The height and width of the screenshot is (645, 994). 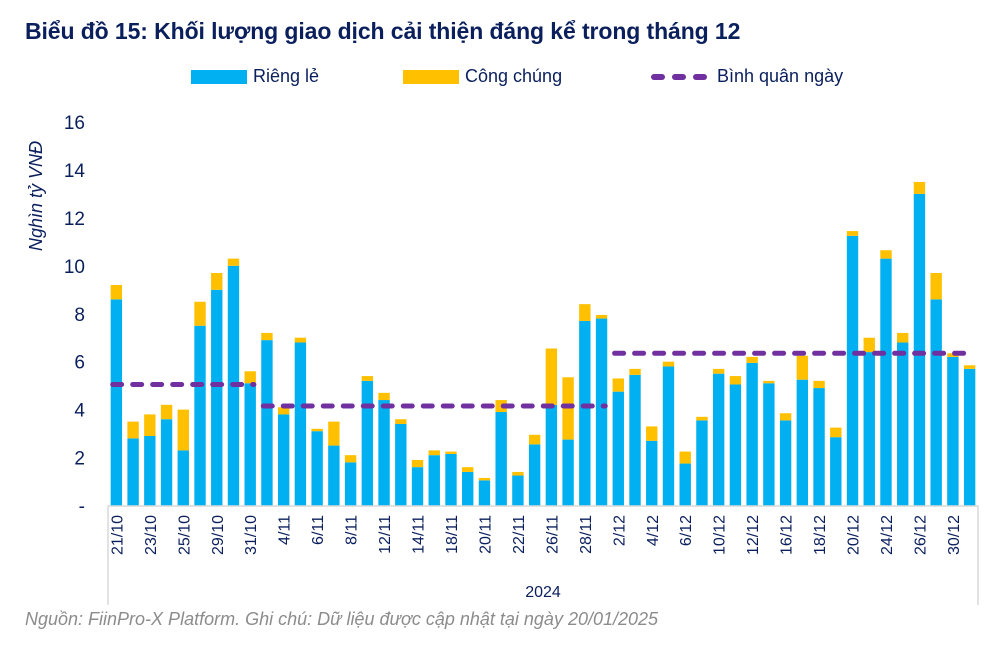 I want to click on legend-item-rieng-le: Riêng lẻ, so click(x=255, y=76).